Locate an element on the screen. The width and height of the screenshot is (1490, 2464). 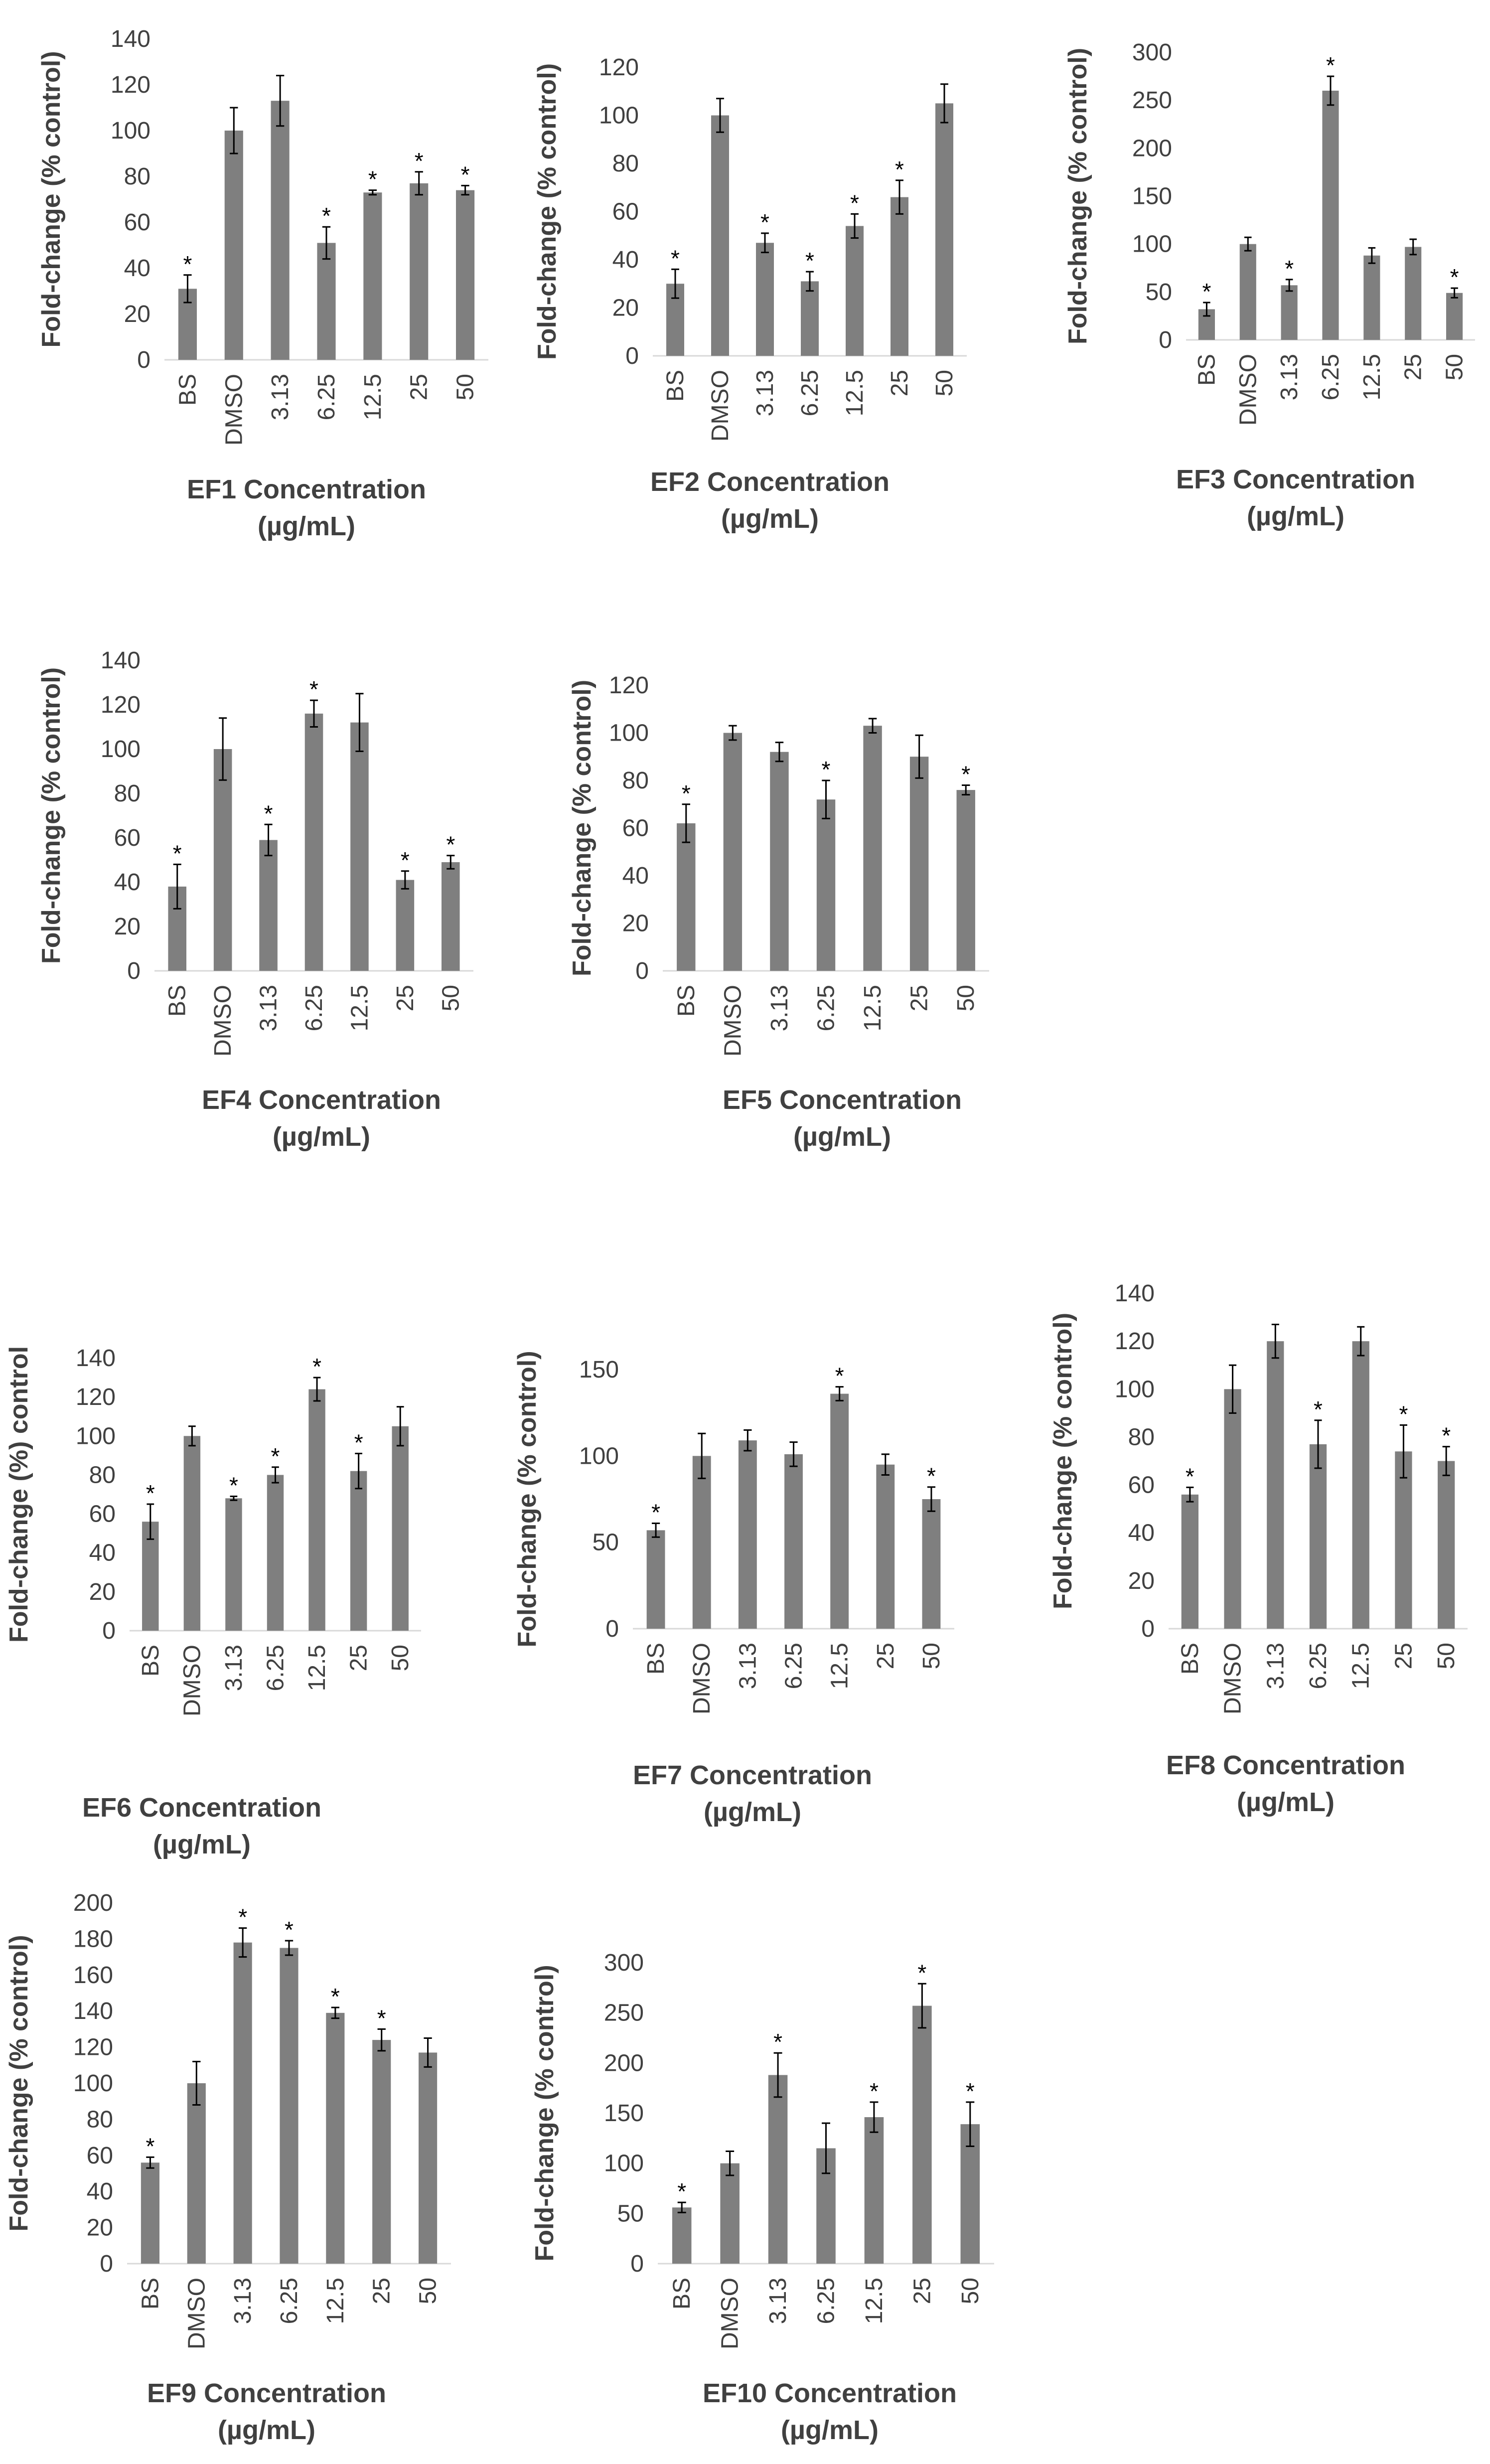
ef9-significance-marker: * is located at coordinates (336, 1996).